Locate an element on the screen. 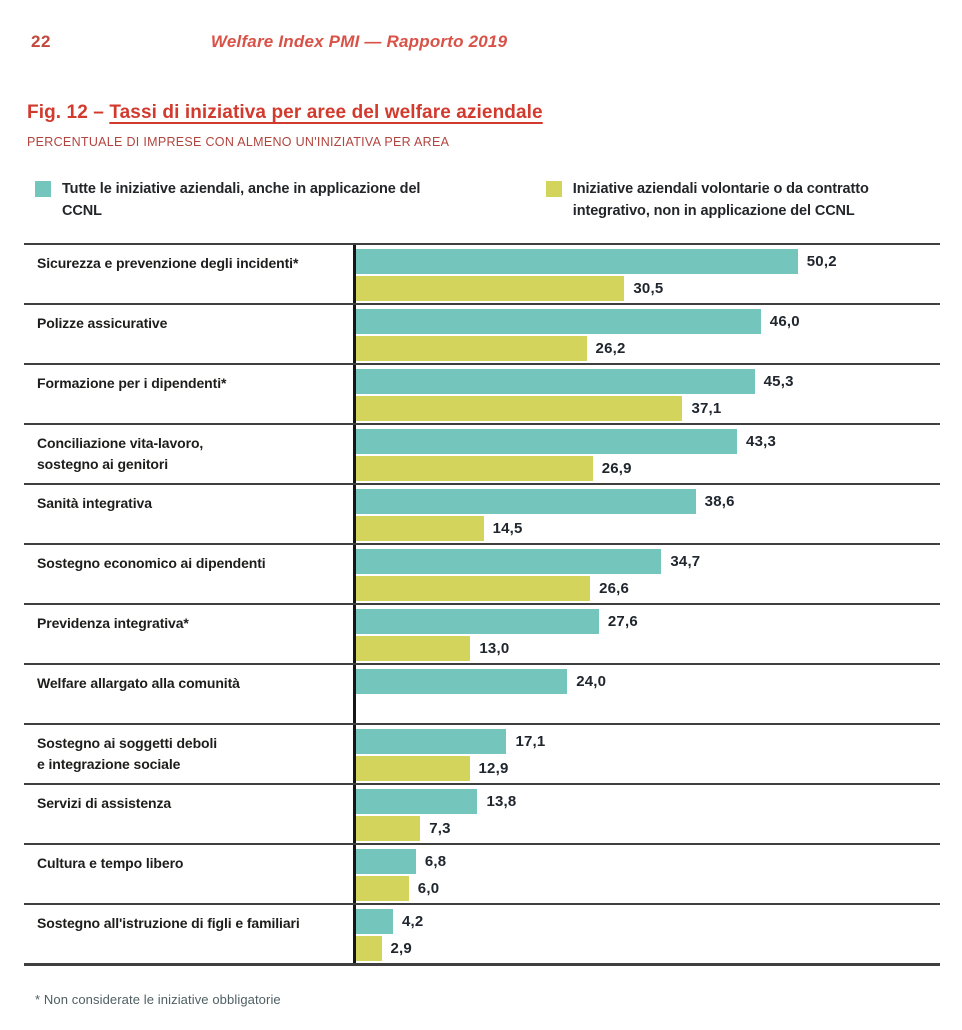 The width and height of the screenshot is (962, 1030). bar-line: 34,7 is located at coordinates (648, 561).